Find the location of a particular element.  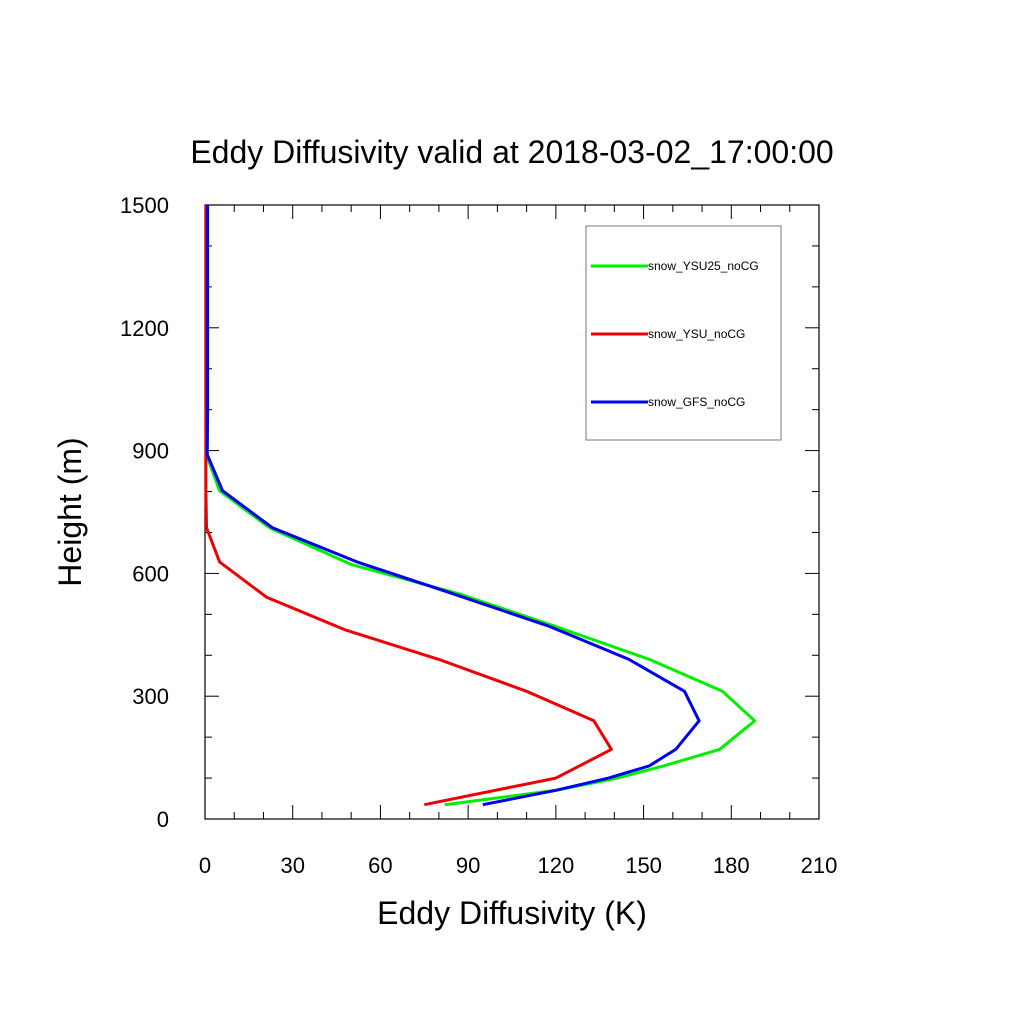

y-tick: 0 is located at coordinates (488, 819).